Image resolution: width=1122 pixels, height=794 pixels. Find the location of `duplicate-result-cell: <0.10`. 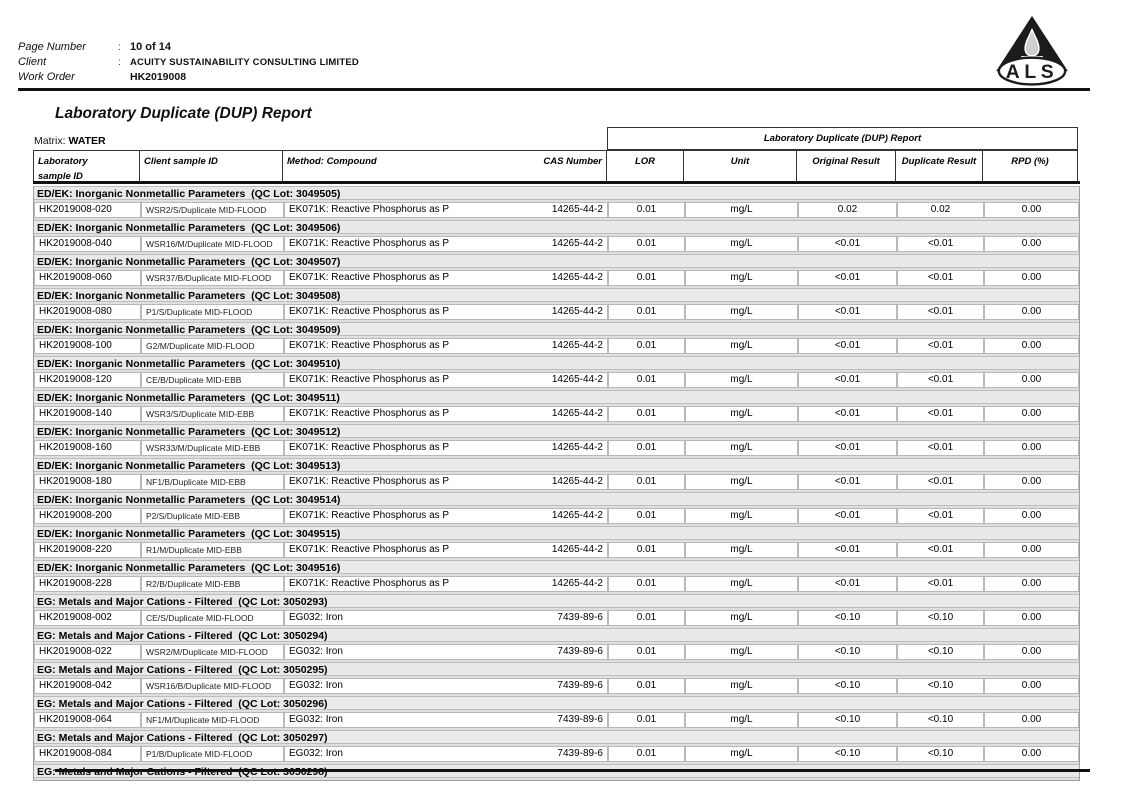

duplicate-result-cell: <0.10 is located at coordinates (940, 720).